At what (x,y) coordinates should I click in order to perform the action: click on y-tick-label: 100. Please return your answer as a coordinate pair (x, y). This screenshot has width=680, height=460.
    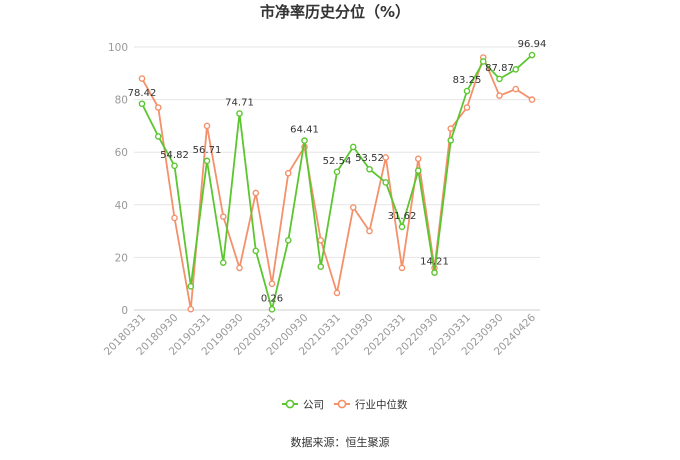
    Looking at the image, I should click on (118, 48).